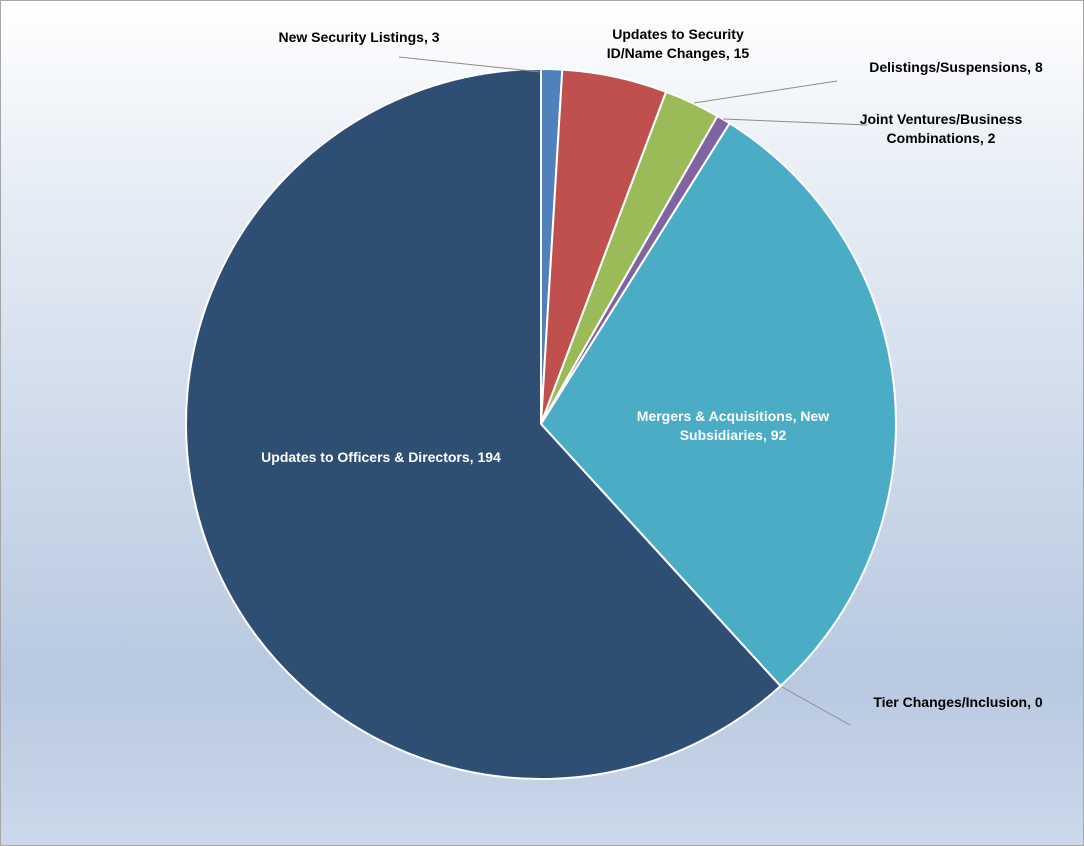 The height and width of the screenshot is (846, 1084). Describe the element at coordinates (678, 34) in the screenshot. I see `data-label-2-line-1: Updates to Security` at that location.